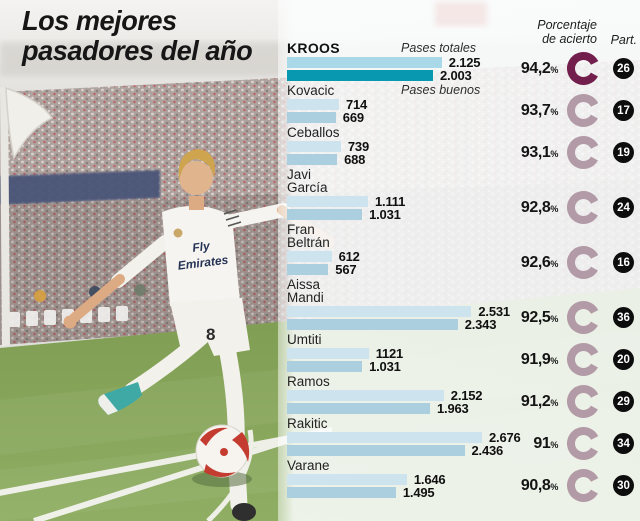 The image size is (640, 521). What do you see at coordinates (99, 20) in the screenshot?
I see `title-line1: Los mejores` at bounding box center [99, 20].